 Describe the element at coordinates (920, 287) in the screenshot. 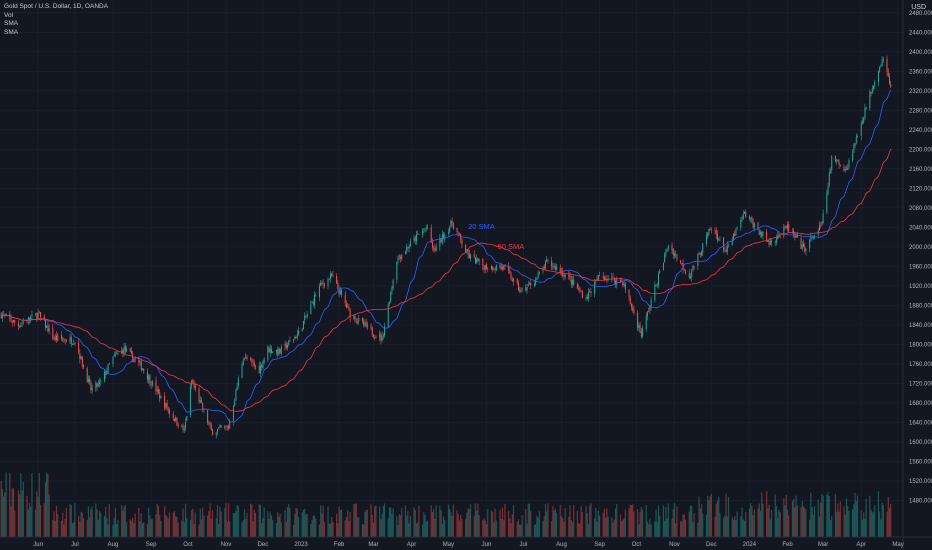

I see `y-tick-label: 1920.000` at that location.